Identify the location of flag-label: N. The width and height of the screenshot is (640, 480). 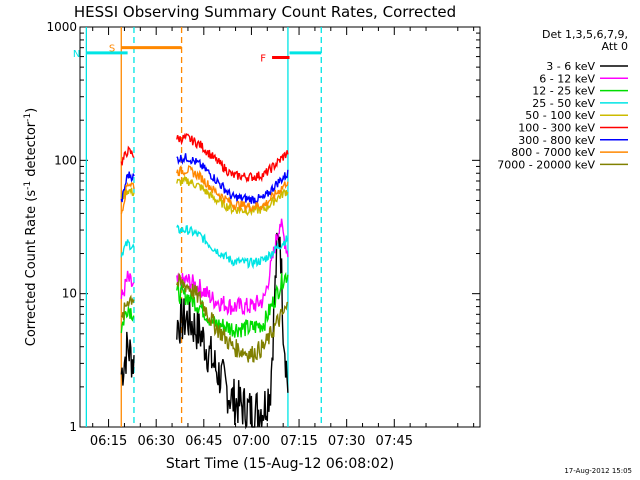
(76, 54).